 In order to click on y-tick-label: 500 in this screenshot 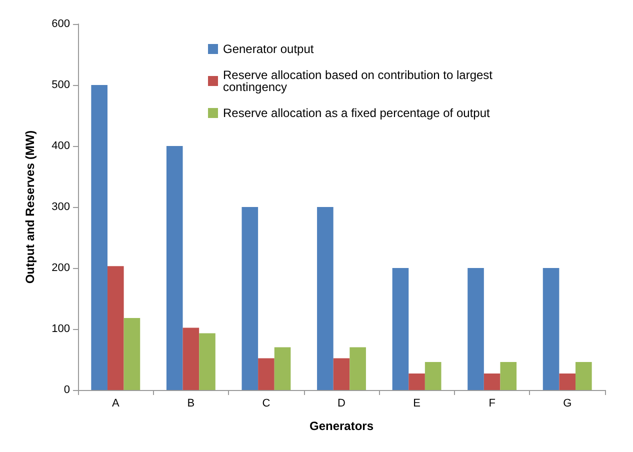, I will do `click(61, 85)`.